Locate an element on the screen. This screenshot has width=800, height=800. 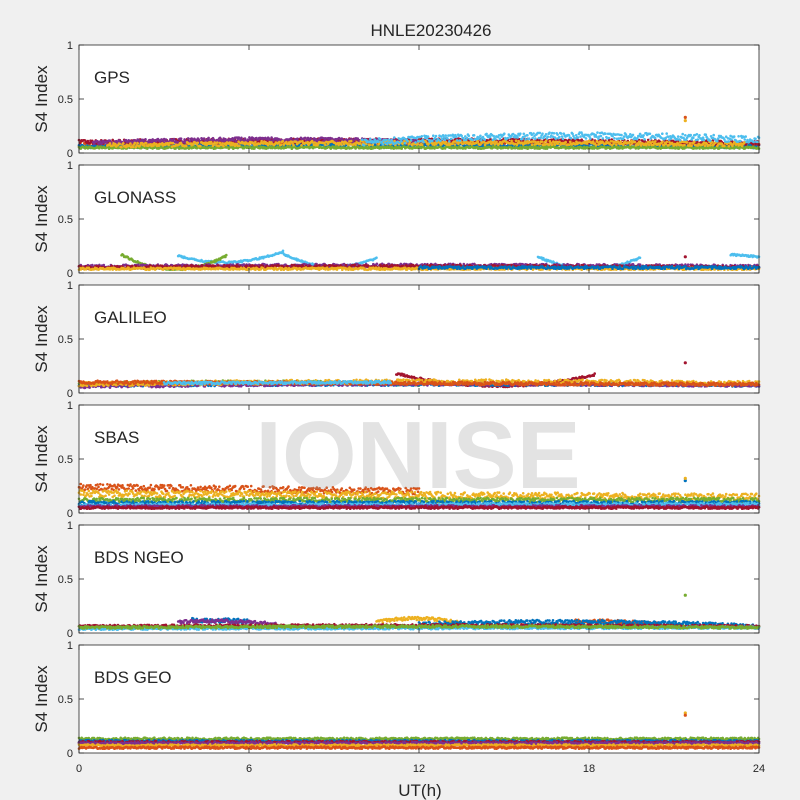
y-axis-label: S4 Index is located at coordinates (41, 99).